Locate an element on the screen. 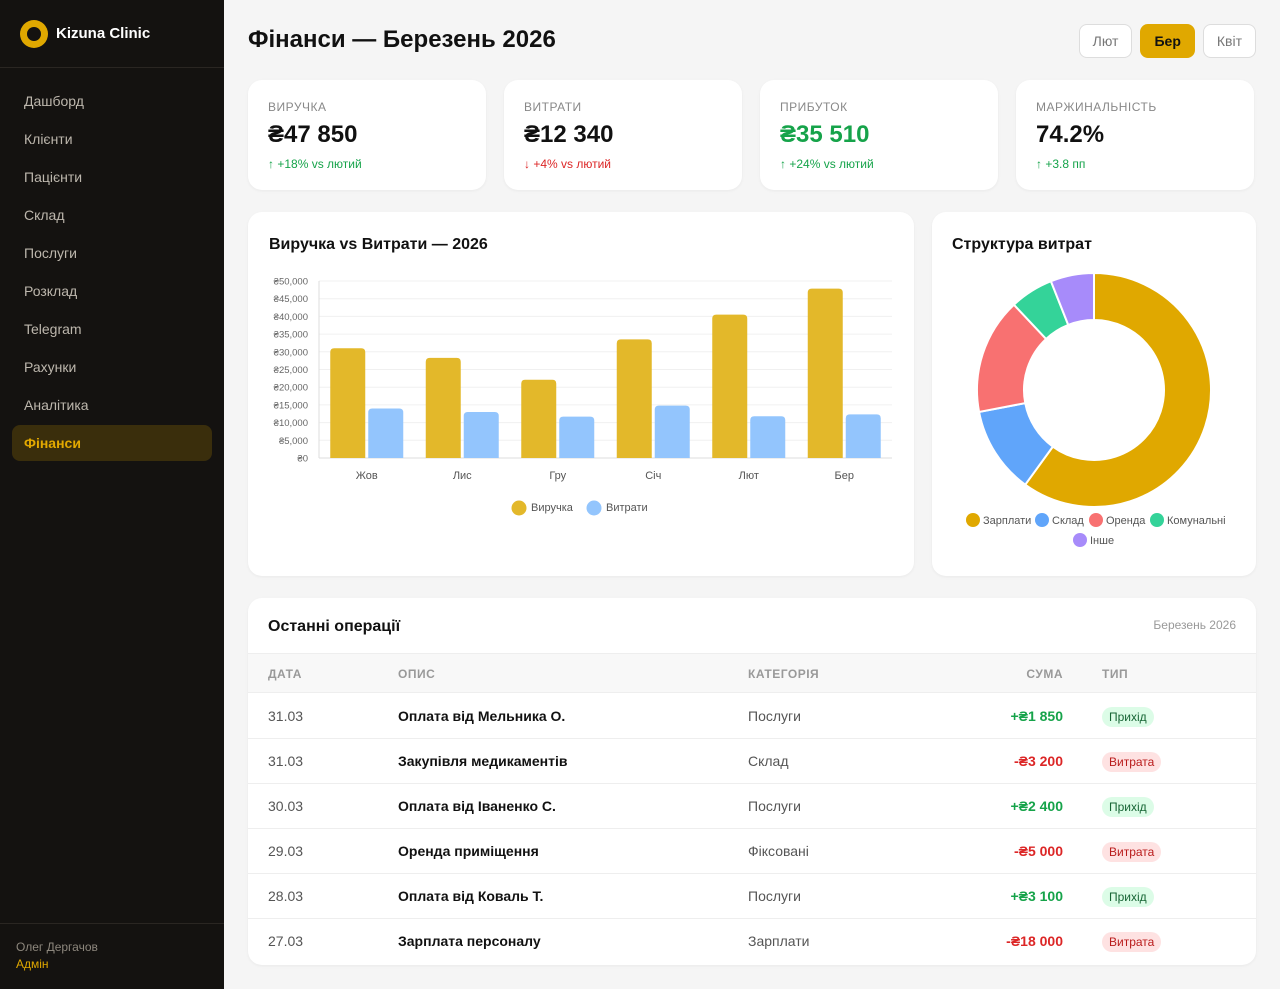  y-tick-label: ₴50,000 is located at coordinates (291, 282).